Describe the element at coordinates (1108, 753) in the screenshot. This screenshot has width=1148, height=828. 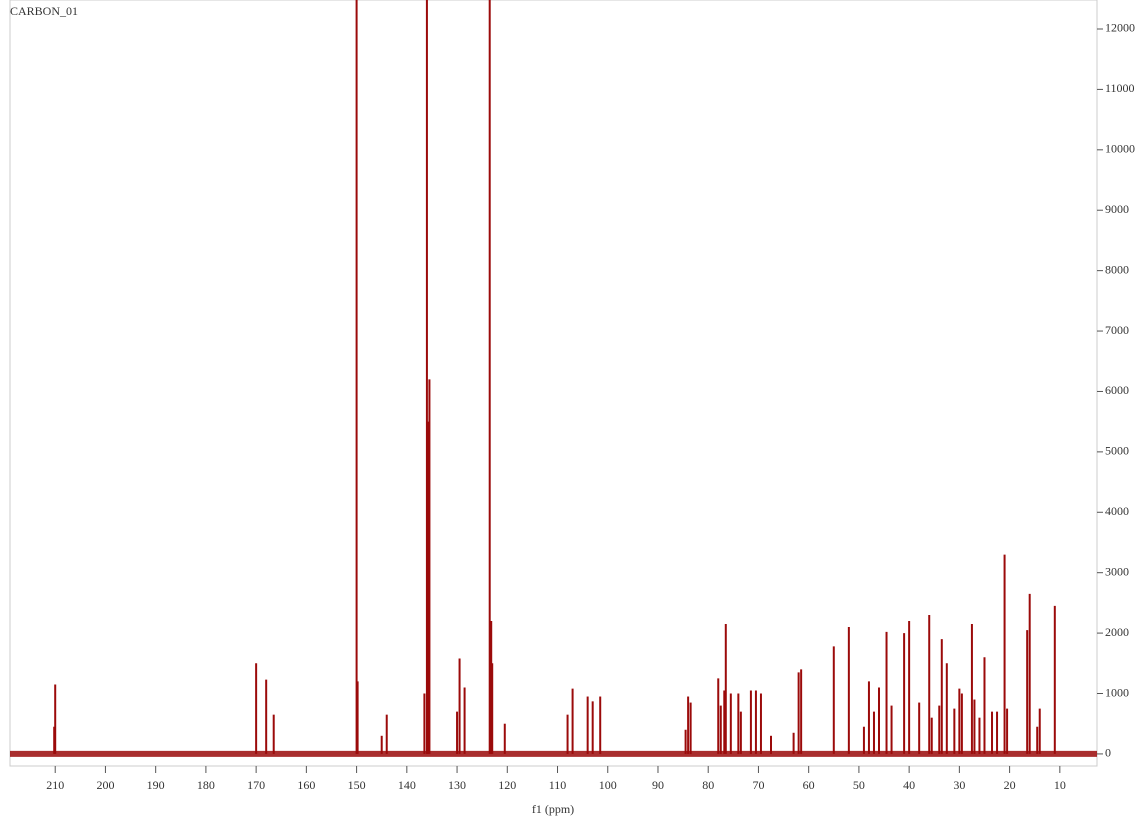
I see `y-tick-label: 0` at that location.